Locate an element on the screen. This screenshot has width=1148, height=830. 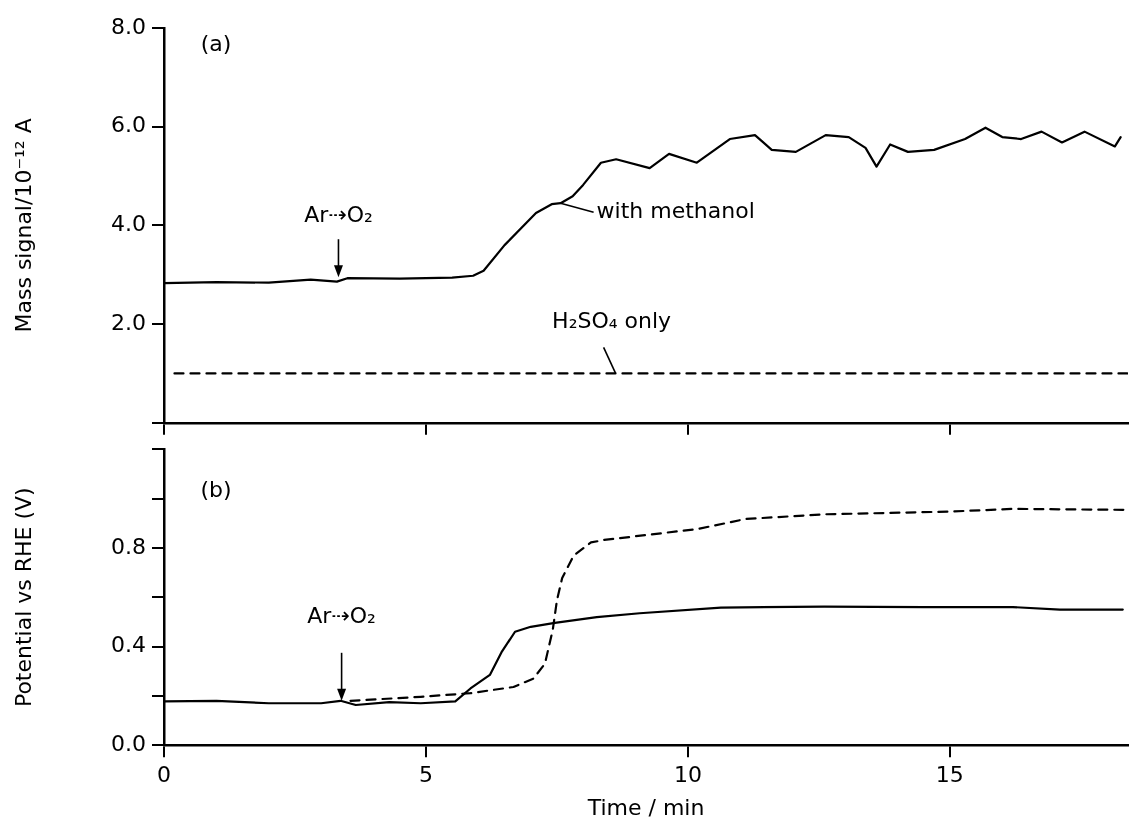
y-tick-label: 0.4 is located at coordinates (128, 645).